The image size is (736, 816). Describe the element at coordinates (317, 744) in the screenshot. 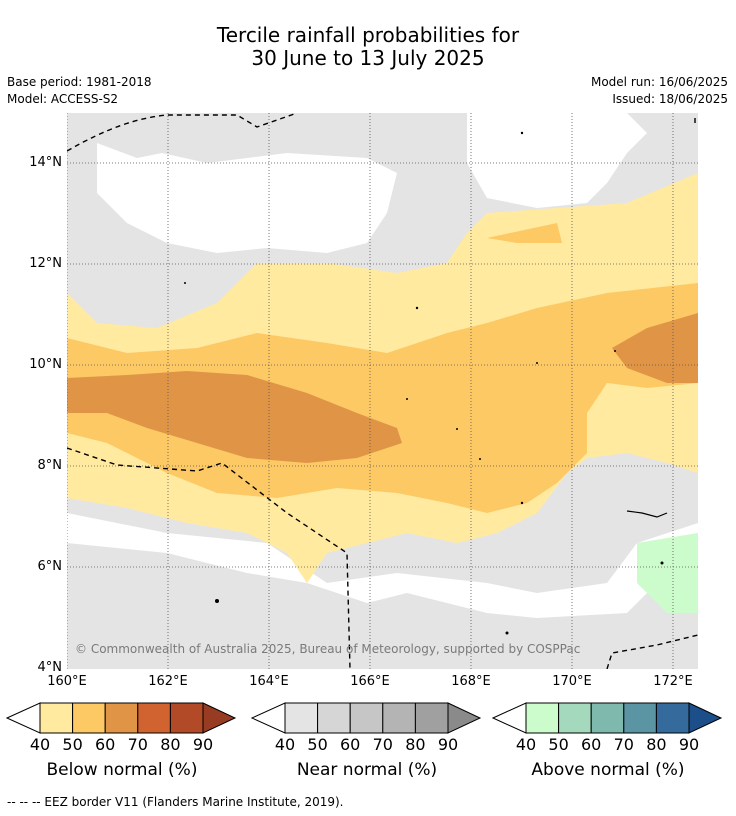

I see `colorbar-near-tick: 50` at that location.